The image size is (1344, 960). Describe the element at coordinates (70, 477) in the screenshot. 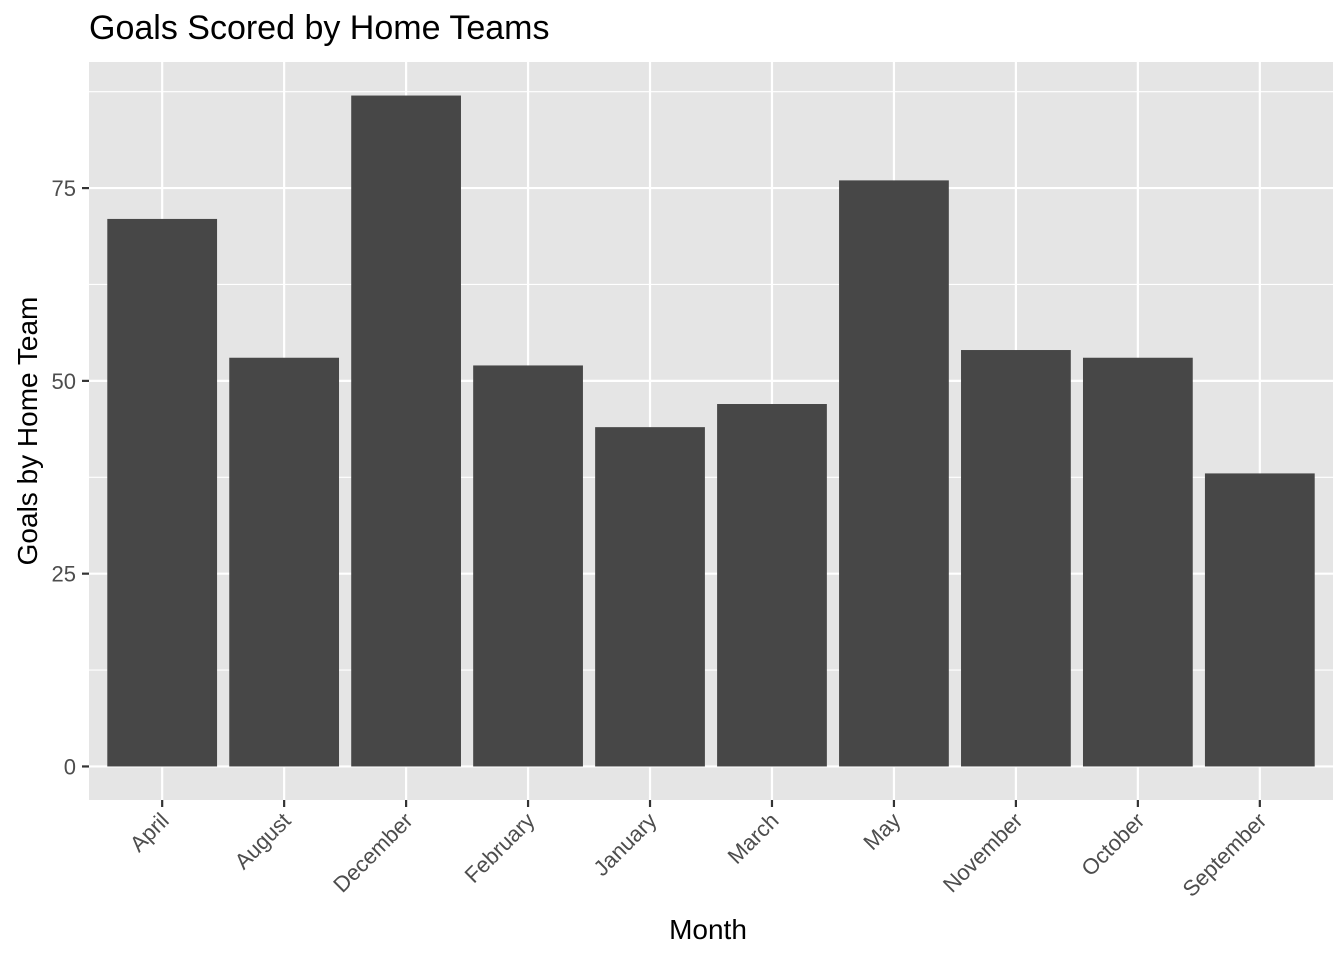

I see `y-axis: 0 25 50 75` at that location.